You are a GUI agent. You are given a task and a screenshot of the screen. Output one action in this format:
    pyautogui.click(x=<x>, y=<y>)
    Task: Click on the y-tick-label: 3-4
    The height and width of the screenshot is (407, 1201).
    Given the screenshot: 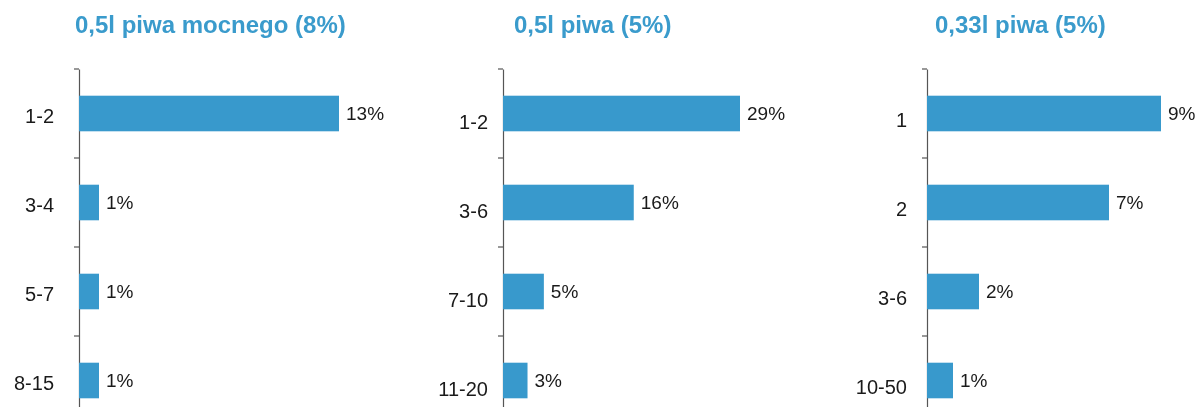 What is the action you would take?
    pyautogui.click(x=39, y=204)
    